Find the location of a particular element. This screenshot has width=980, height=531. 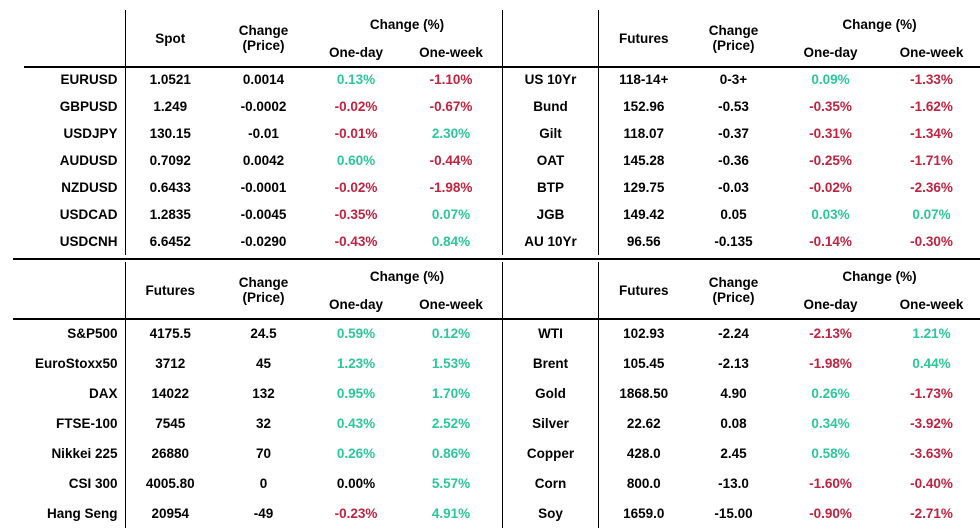

price-cell: 105.45 is located at coordinates (644, 363).